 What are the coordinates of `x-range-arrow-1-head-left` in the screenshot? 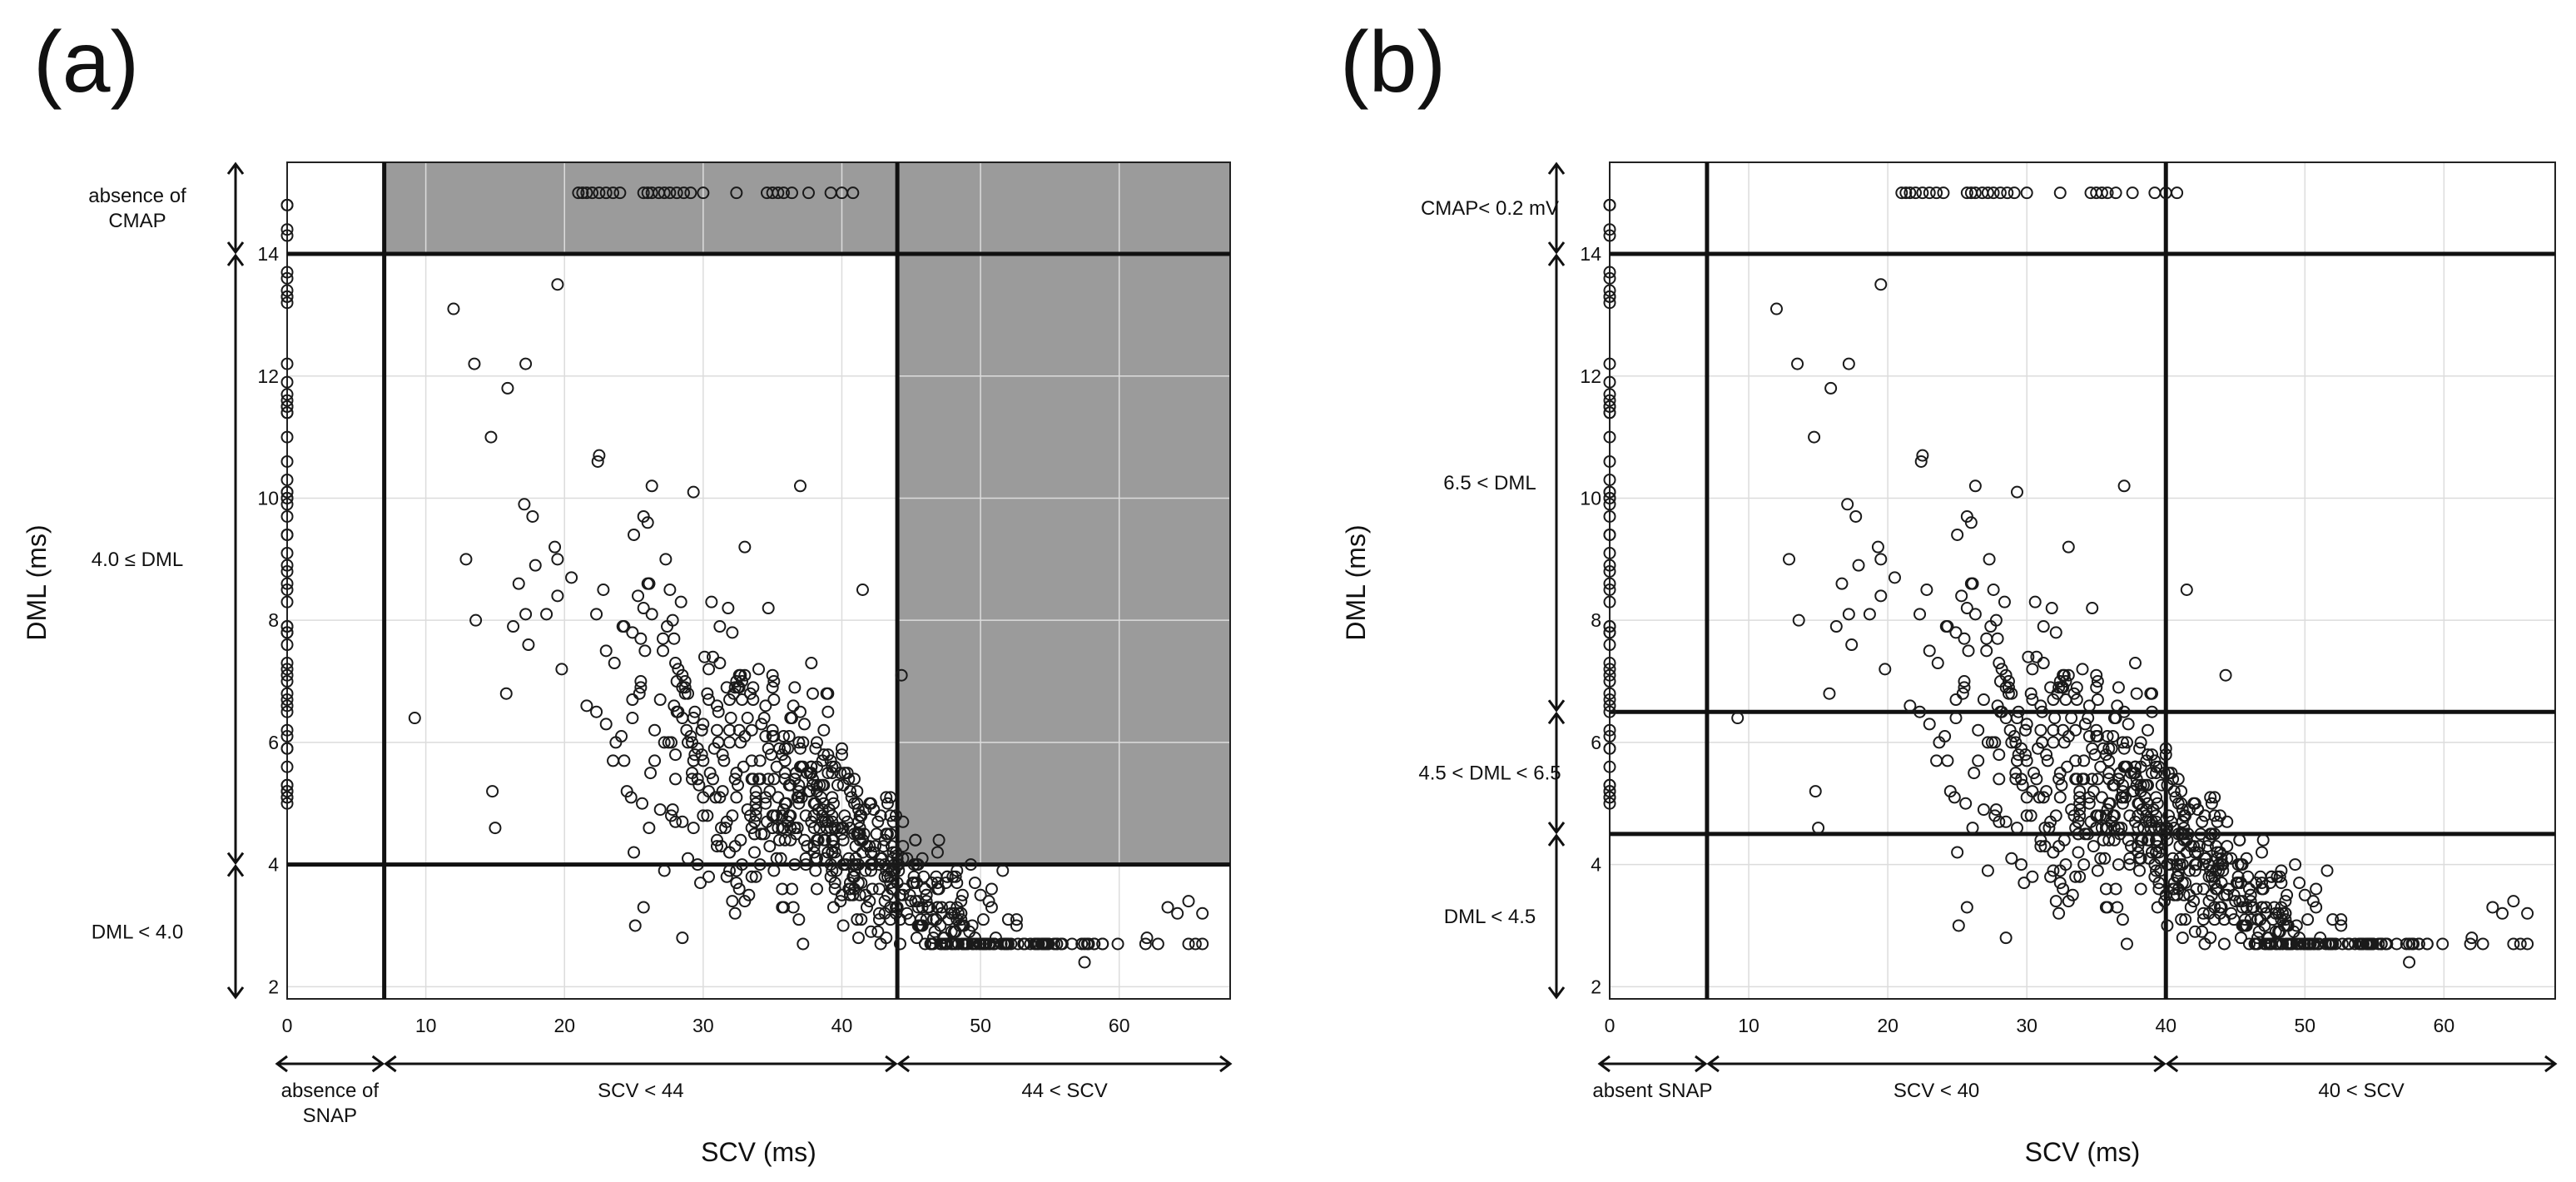 It's located at (1713, 1064).